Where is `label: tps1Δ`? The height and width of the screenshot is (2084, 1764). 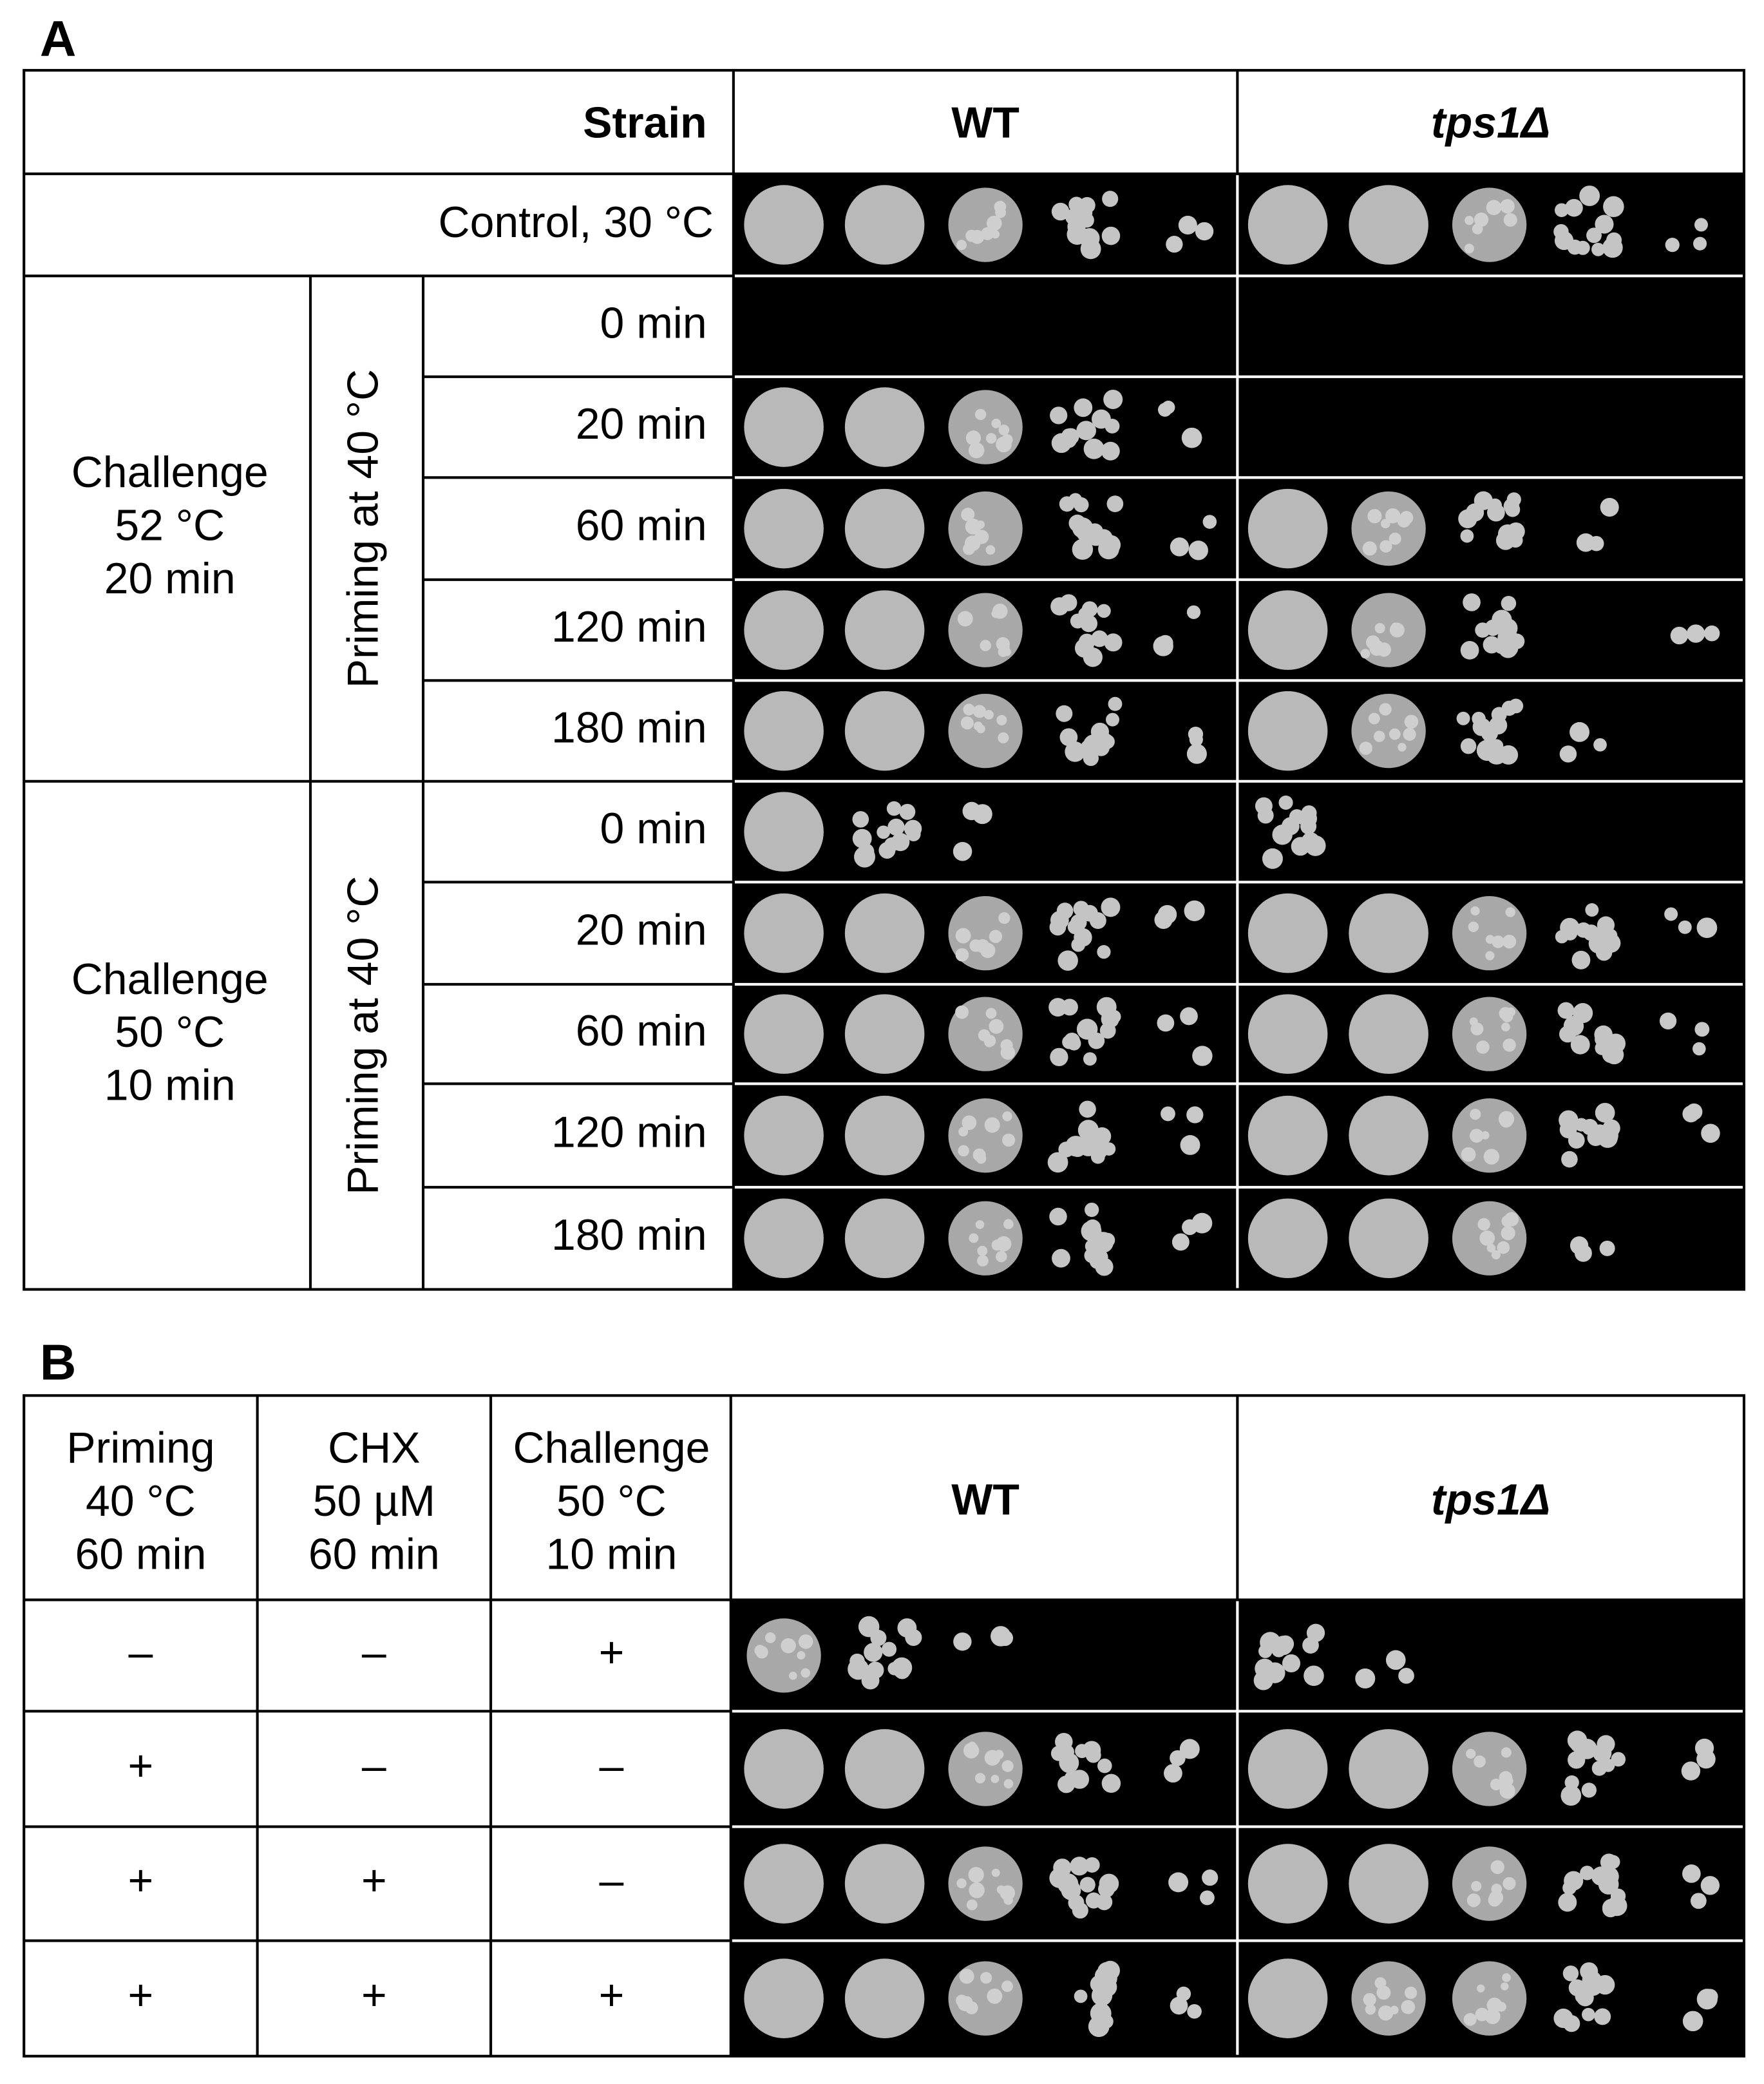
label: tps1Δ is located at coordinates (1490, 1499).